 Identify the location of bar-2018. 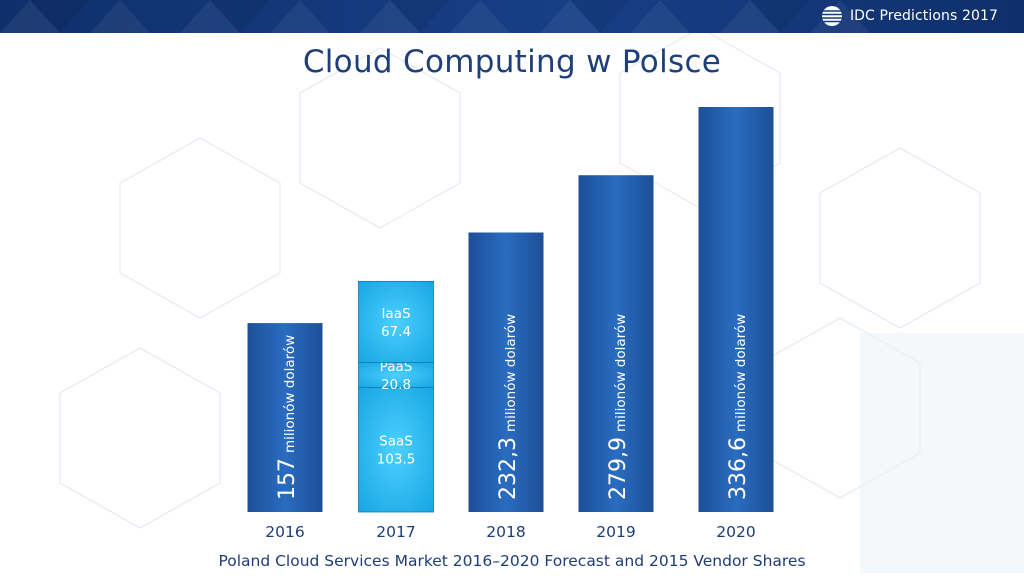
(506, 372).